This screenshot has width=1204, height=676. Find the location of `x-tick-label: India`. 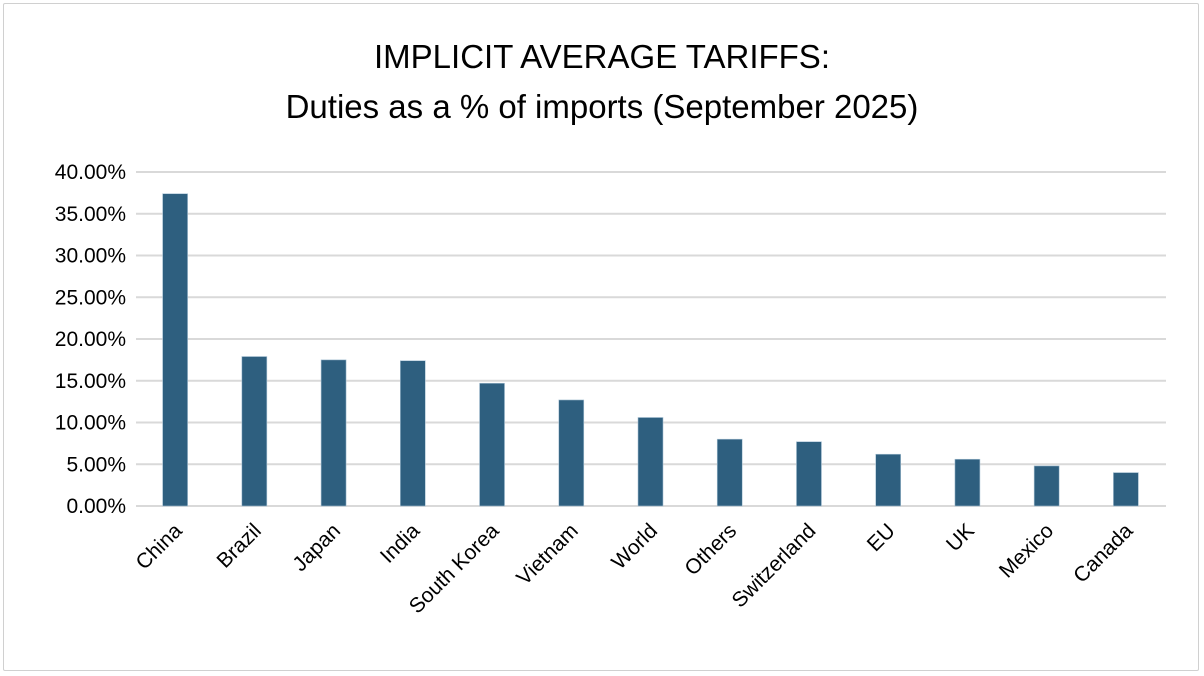

x-tick-label: India is located at coordinates (400, 543).